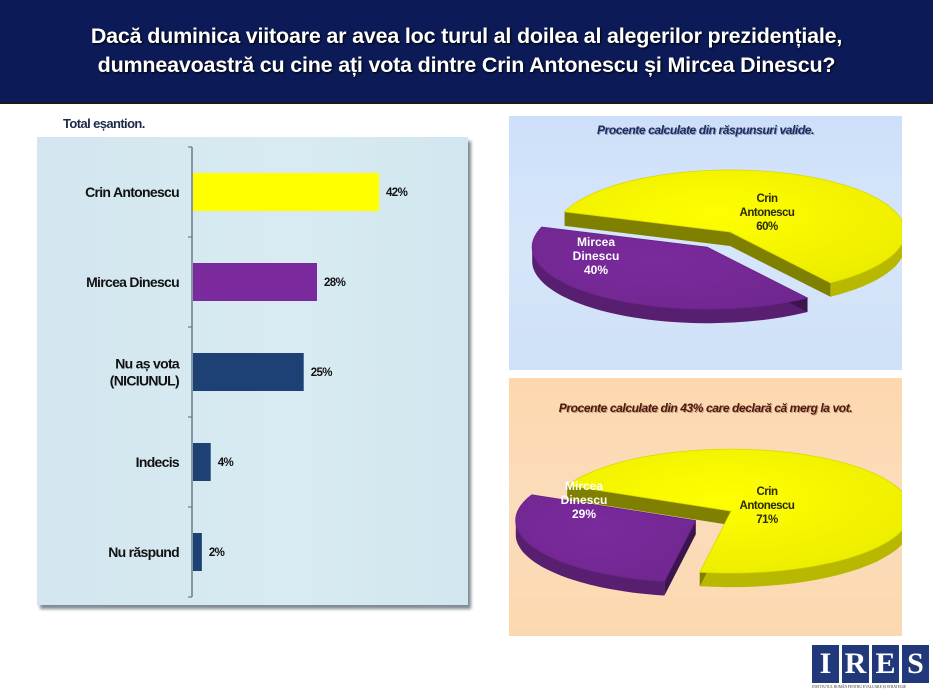 This screenshot has width=933, height=700. I want to click on category-label: Nu răspund, so click(143, 552).